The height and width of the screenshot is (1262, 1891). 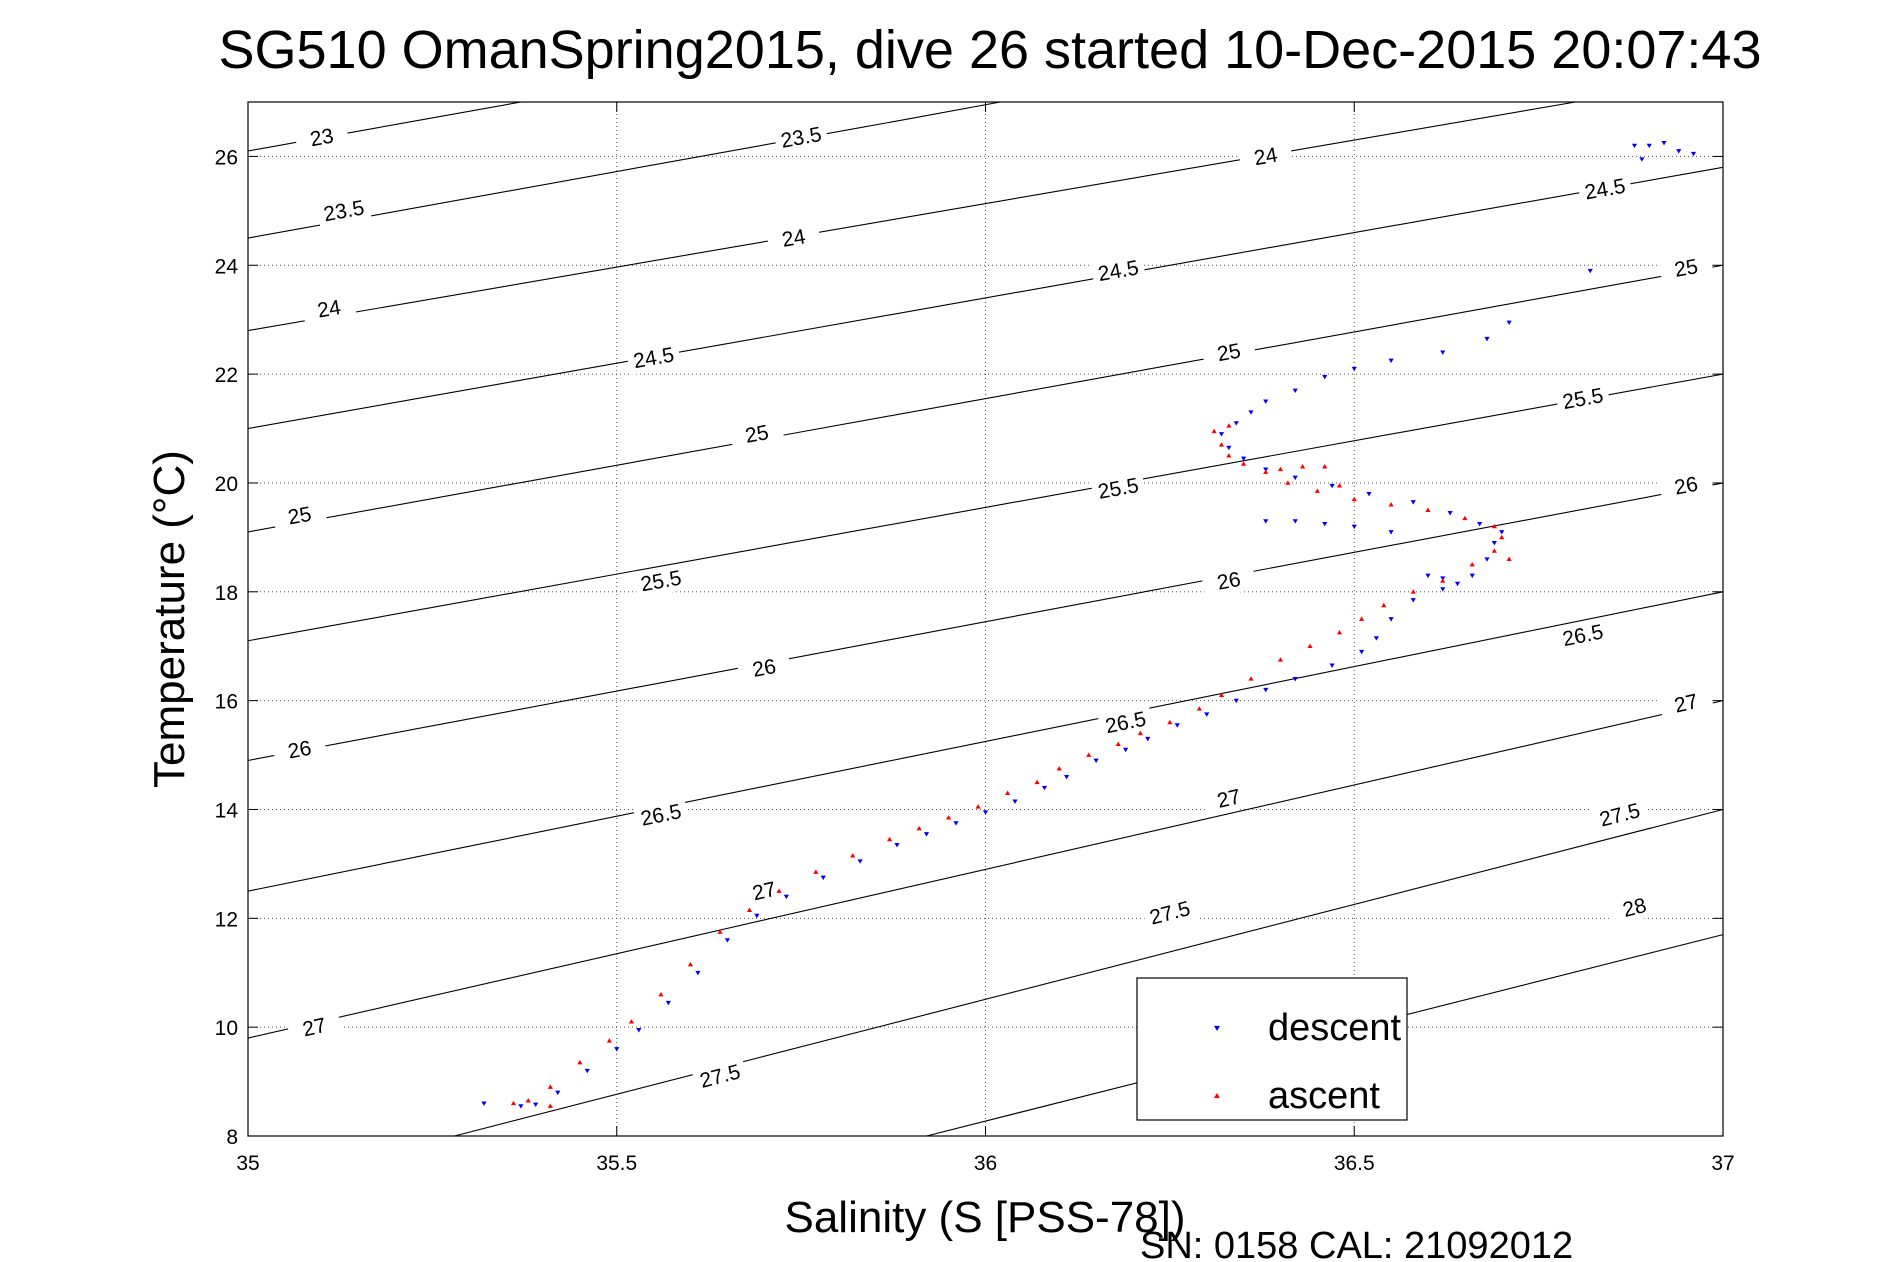 What do you see at coordinates (232, 1137) in the screenshot?
I see `y-tick-label: 8` at bounding box center [232, 1137].